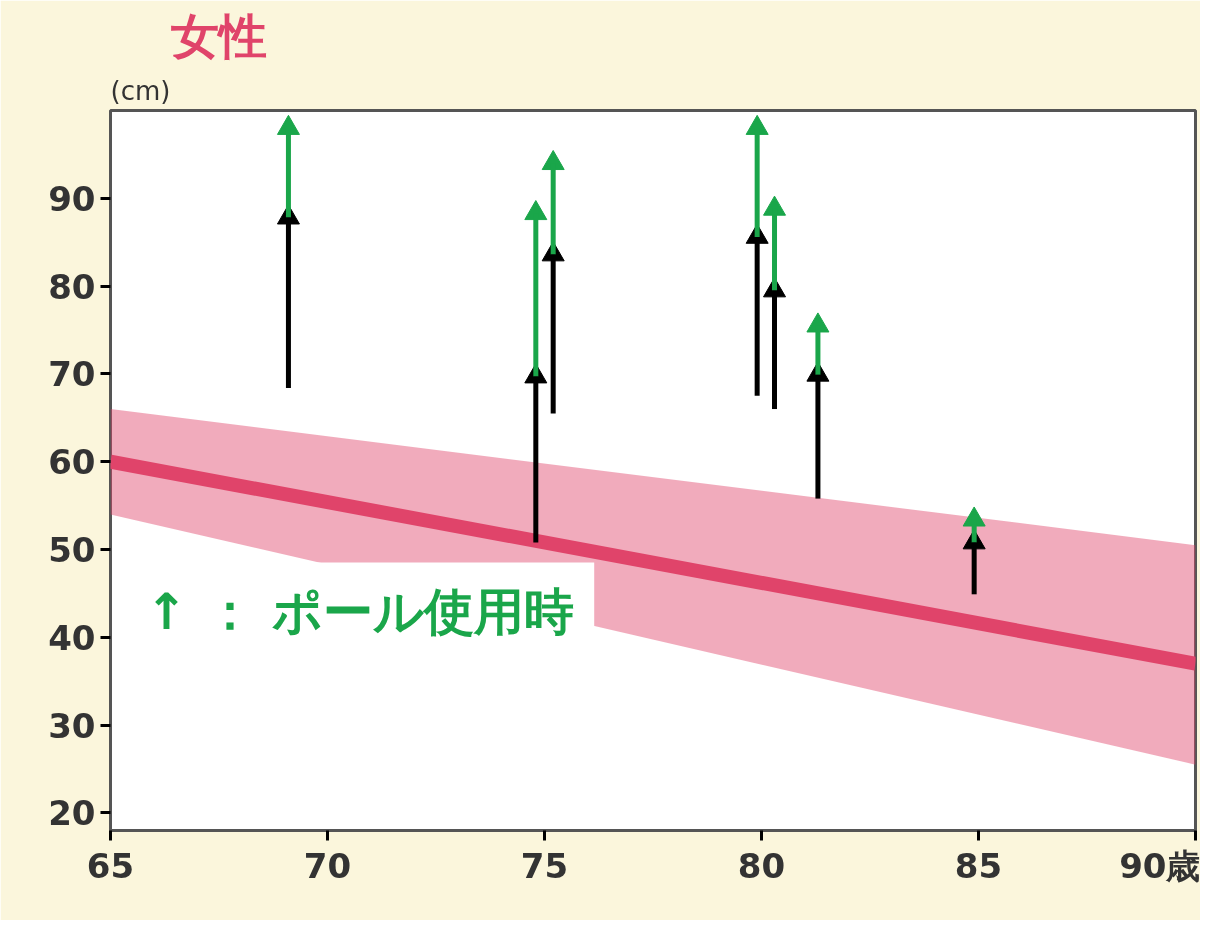  Describe the element at coordinates (544, 865) in the screenshot. I see `x-tick-label: 75` at that location.